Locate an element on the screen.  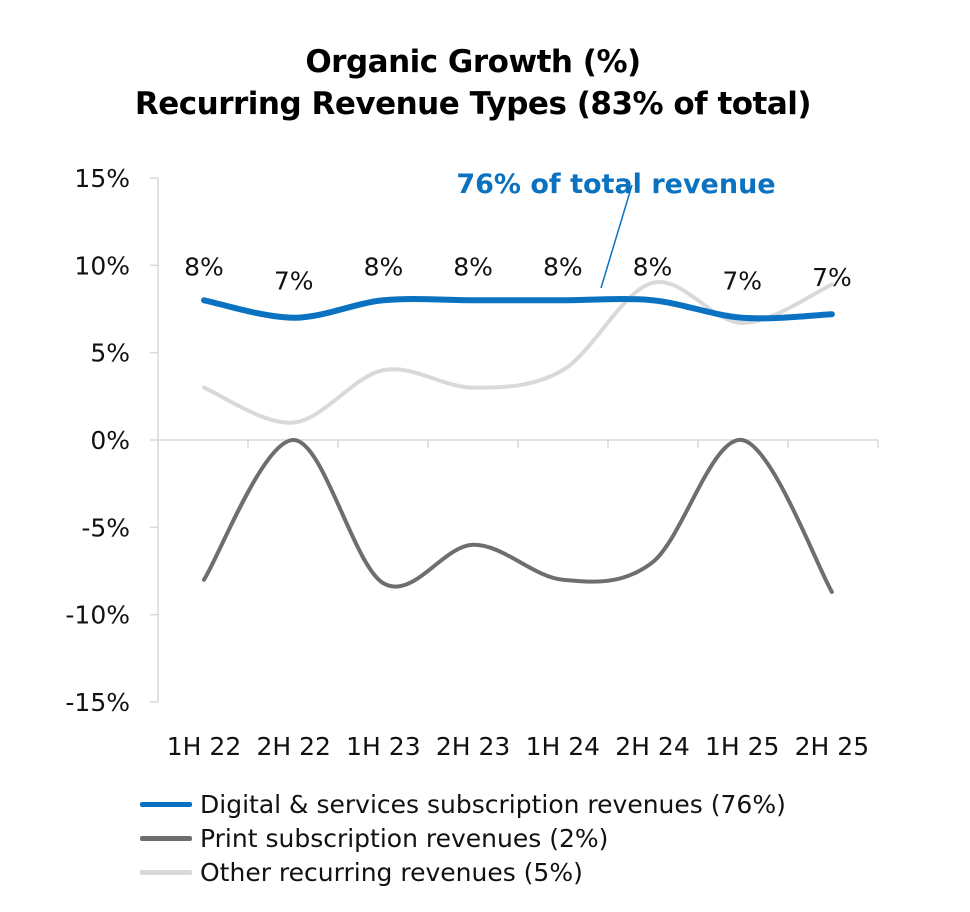
x-tick-label: 2H 22 is located at coordinates (293, 746).